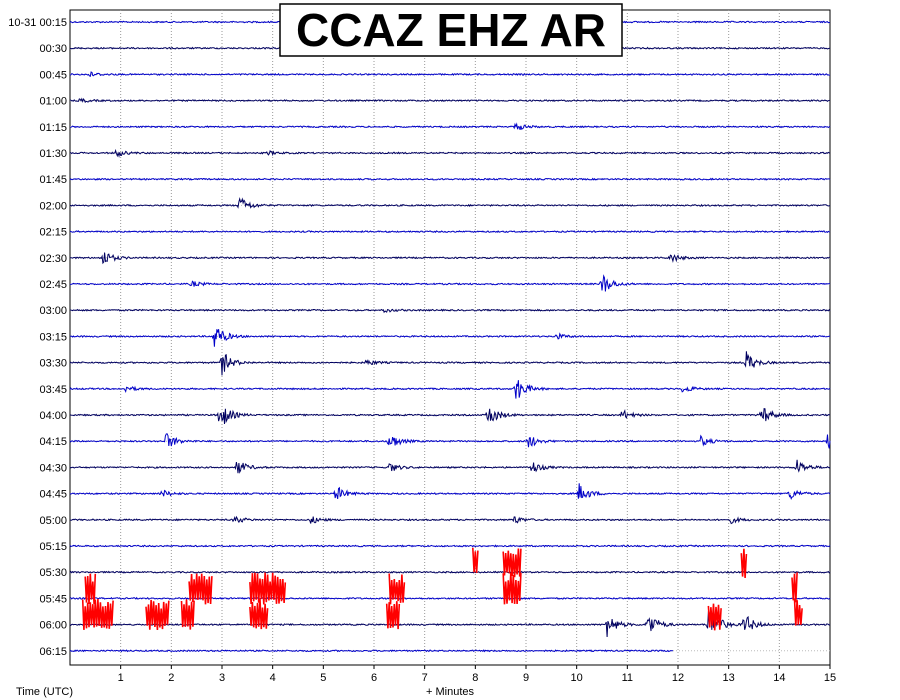 The height and width of the screenshot is (700, 900). Describe the element at coordinates (53, 128) in the screenshot. I see `row-time-label: 01:15` at that location.